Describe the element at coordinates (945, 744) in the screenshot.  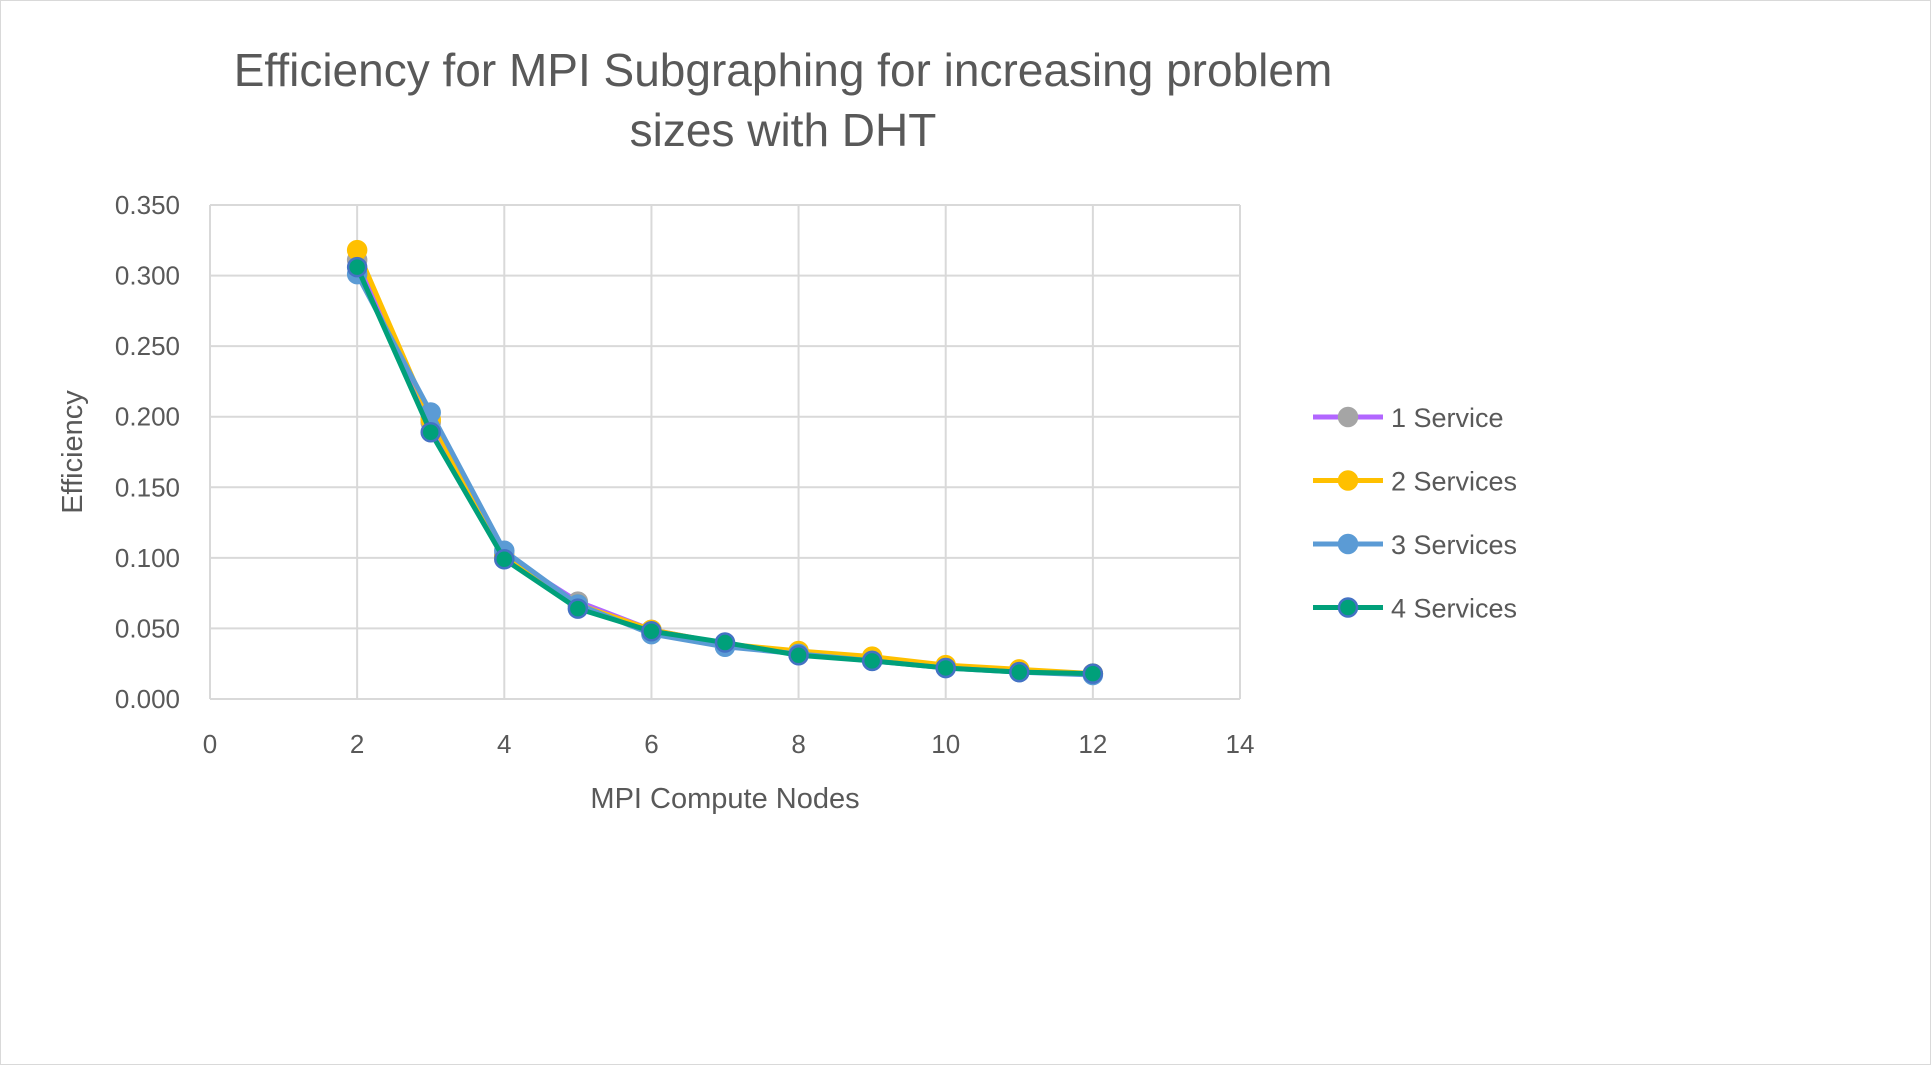
I see `x-tick-label: 10` at that location.